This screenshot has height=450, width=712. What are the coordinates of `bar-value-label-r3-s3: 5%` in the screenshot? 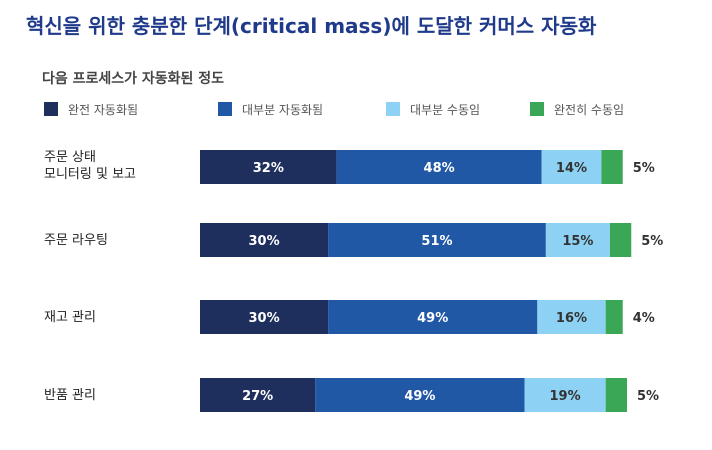 It's located at (648, 396).